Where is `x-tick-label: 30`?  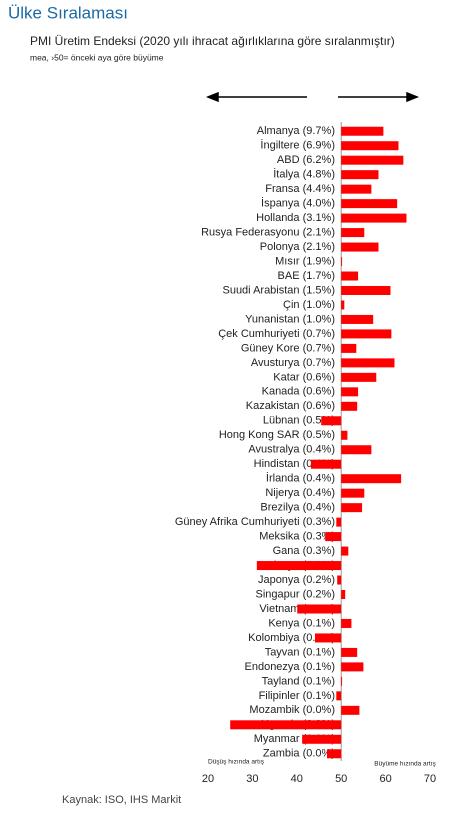 x-tick-label: 30 is located at coordinates (252, 779).